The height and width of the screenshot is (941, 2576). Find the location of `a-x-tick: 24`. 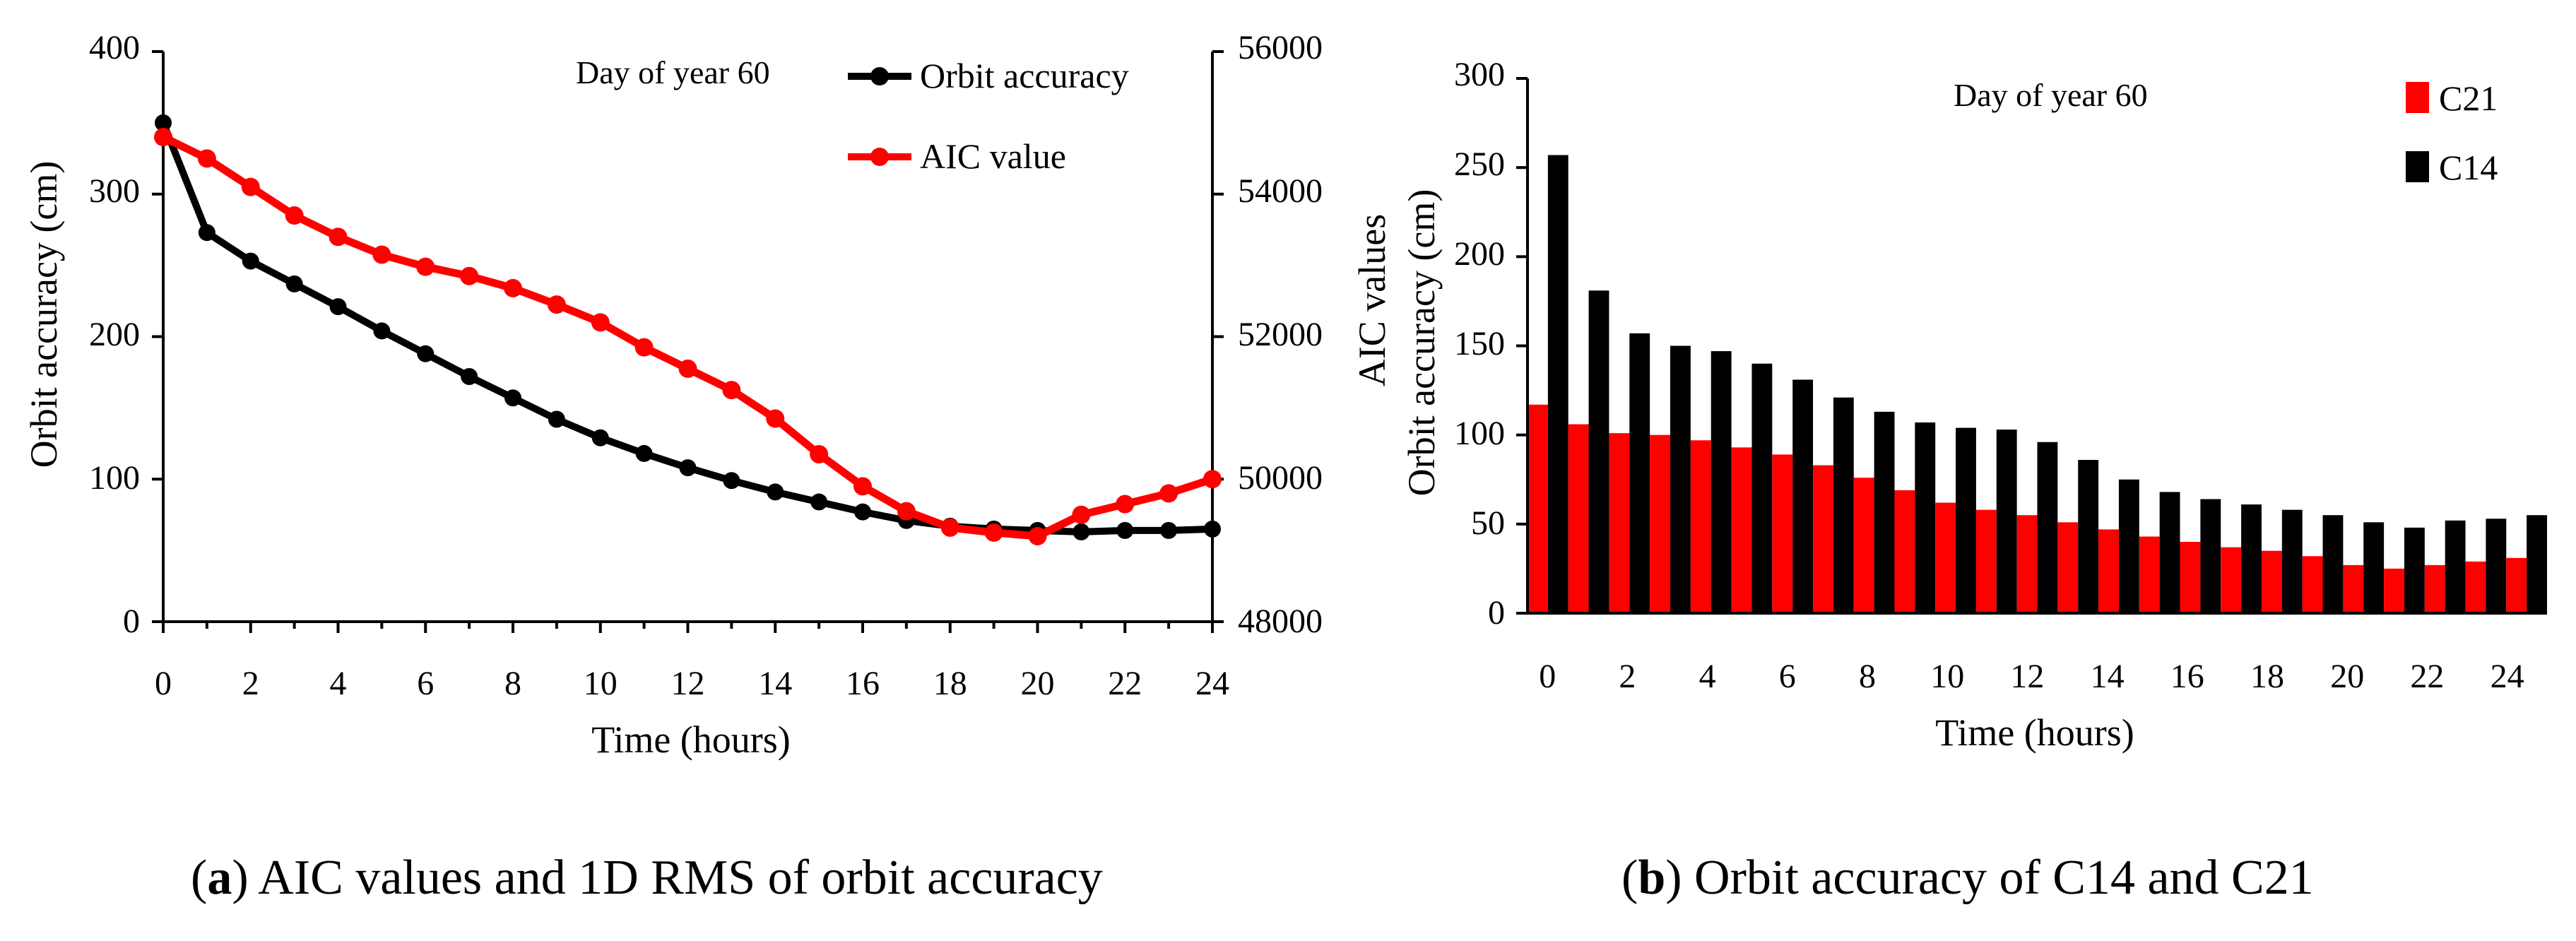

a-x-tick: 24 is located at coordinates (1212, 684).